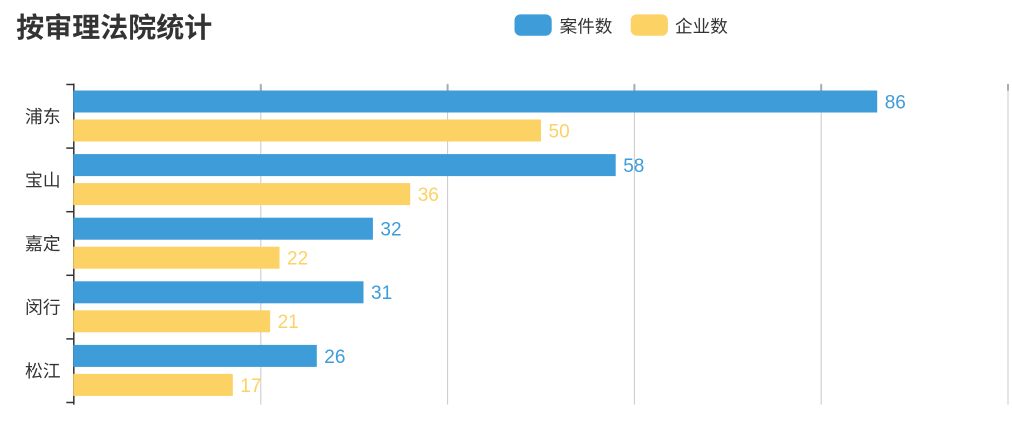 This screenshot has height=421, width=1012. What do you see at coordinates (288, 322) in the screenshot?
I see `svg-text: 21` at bounding box center [288, 322].